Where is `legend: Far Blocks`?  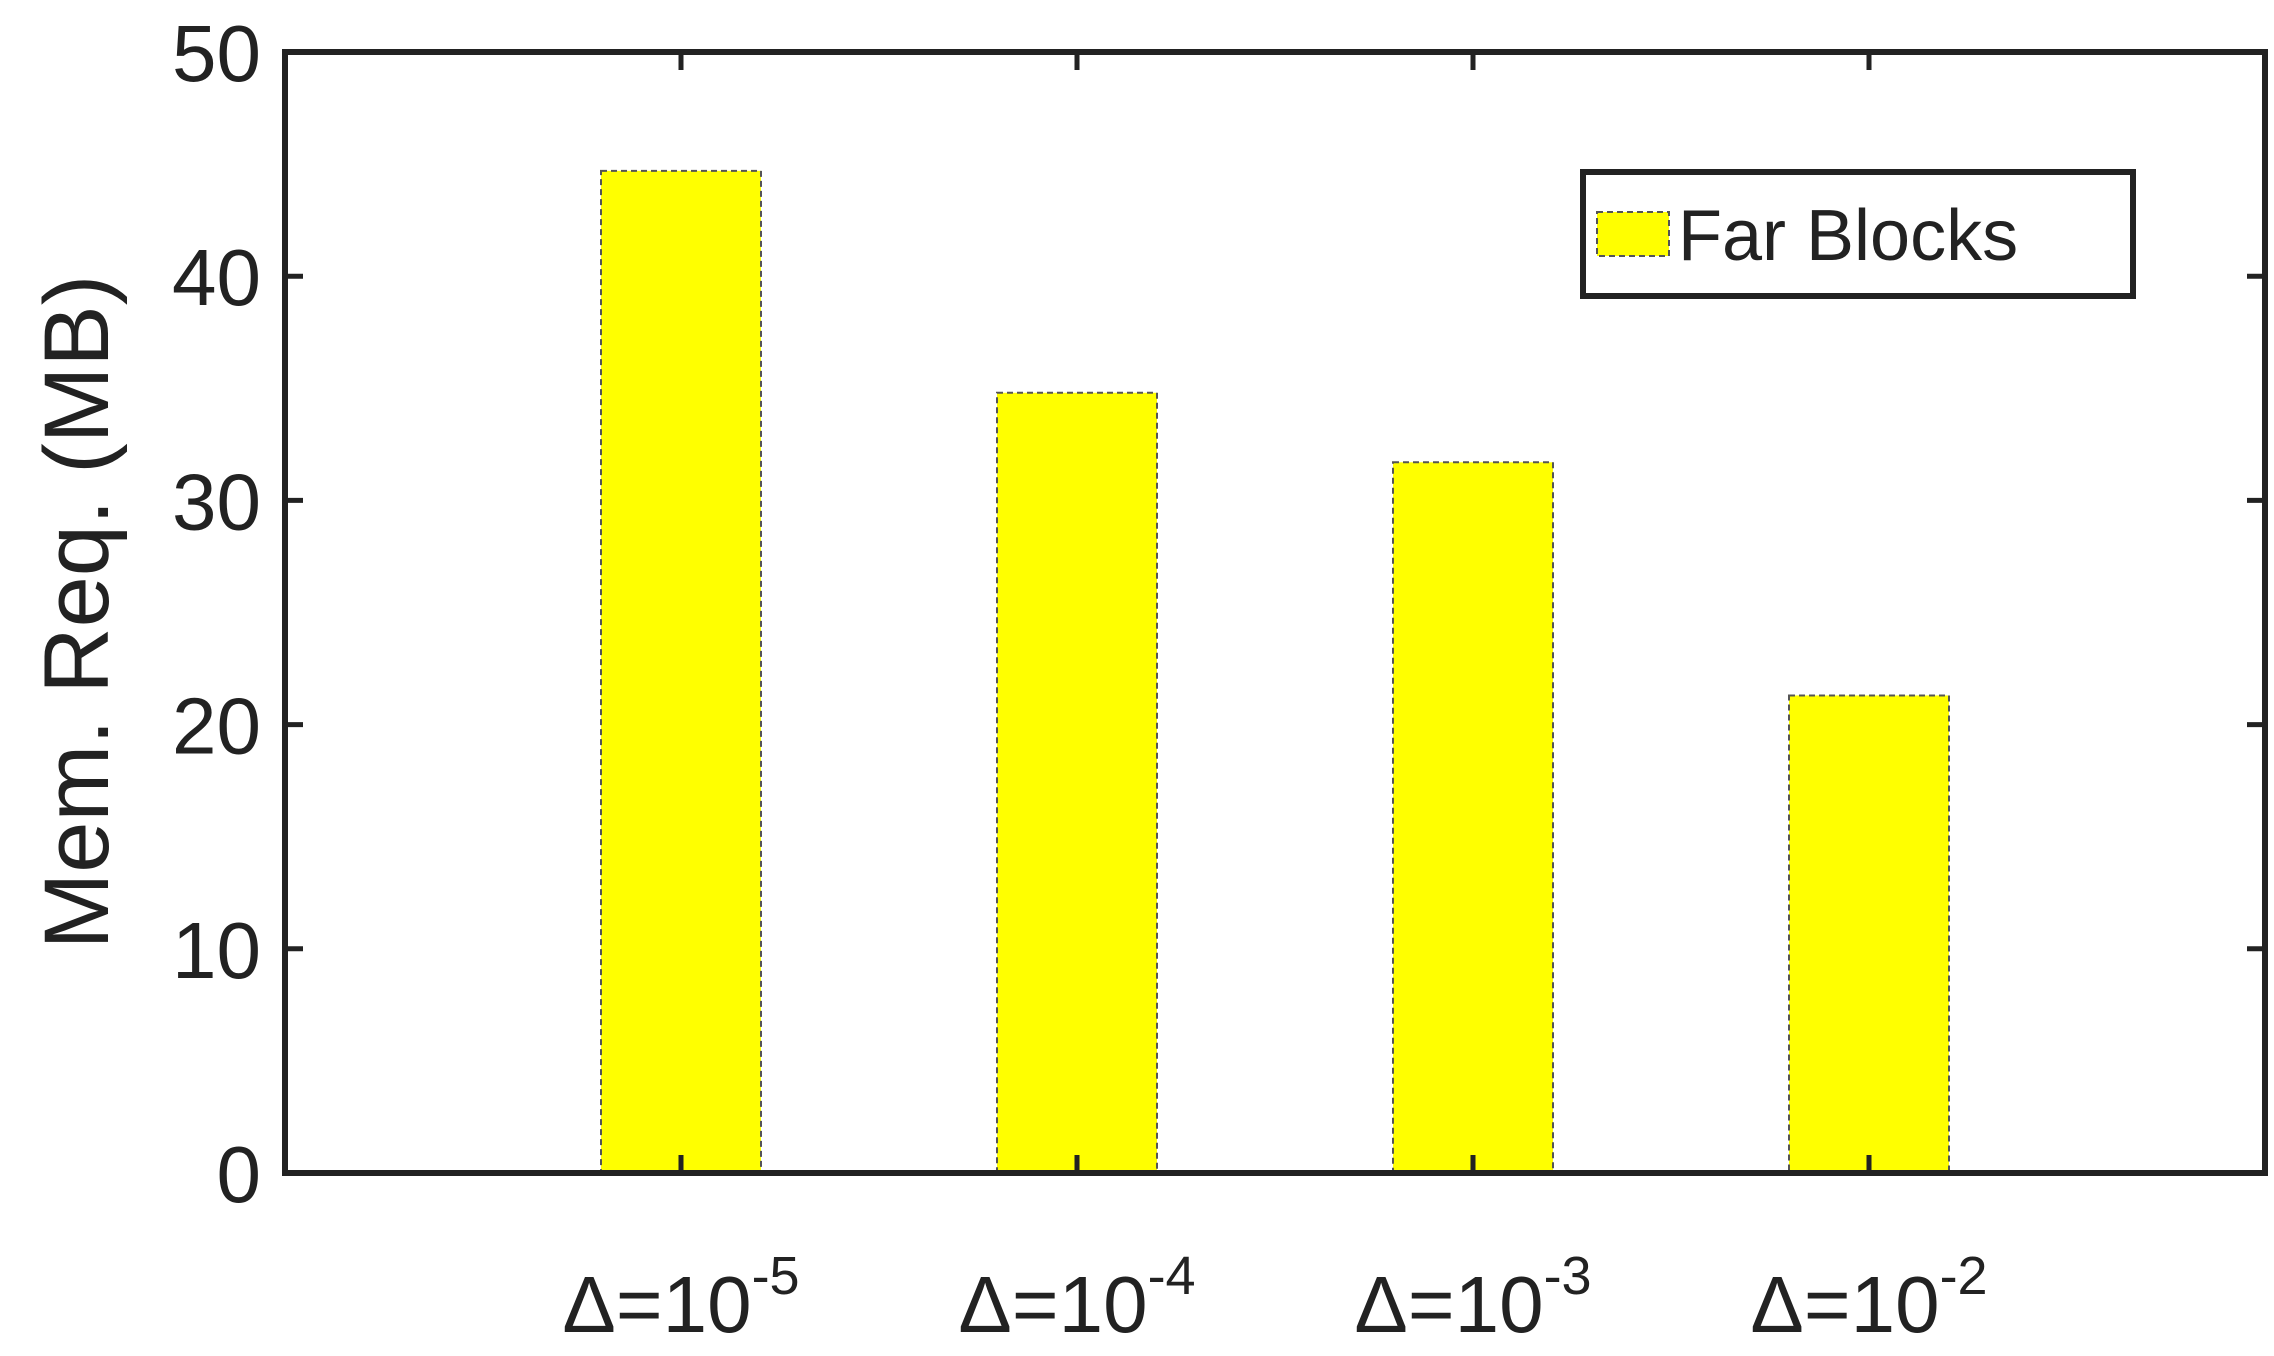 legend: Far Blocks is located at coordinates (1858, 234).